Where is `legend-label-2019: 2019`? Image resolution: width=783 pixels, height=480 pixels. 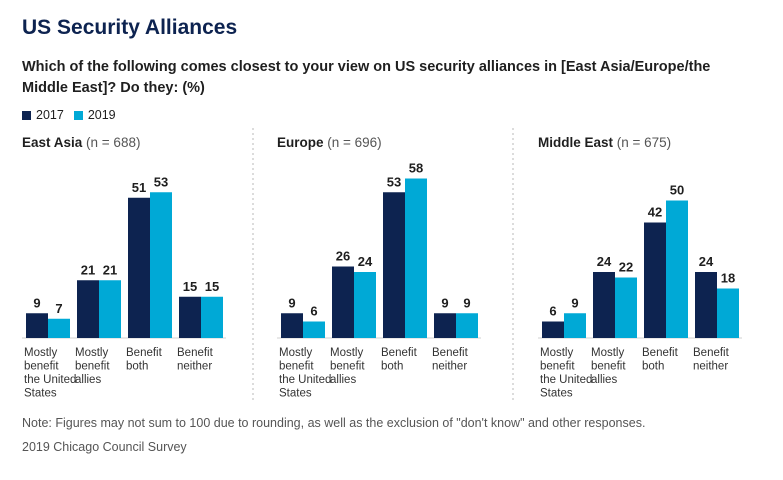 legend-label-2019: 2019 is located at coordinates (101, 115).